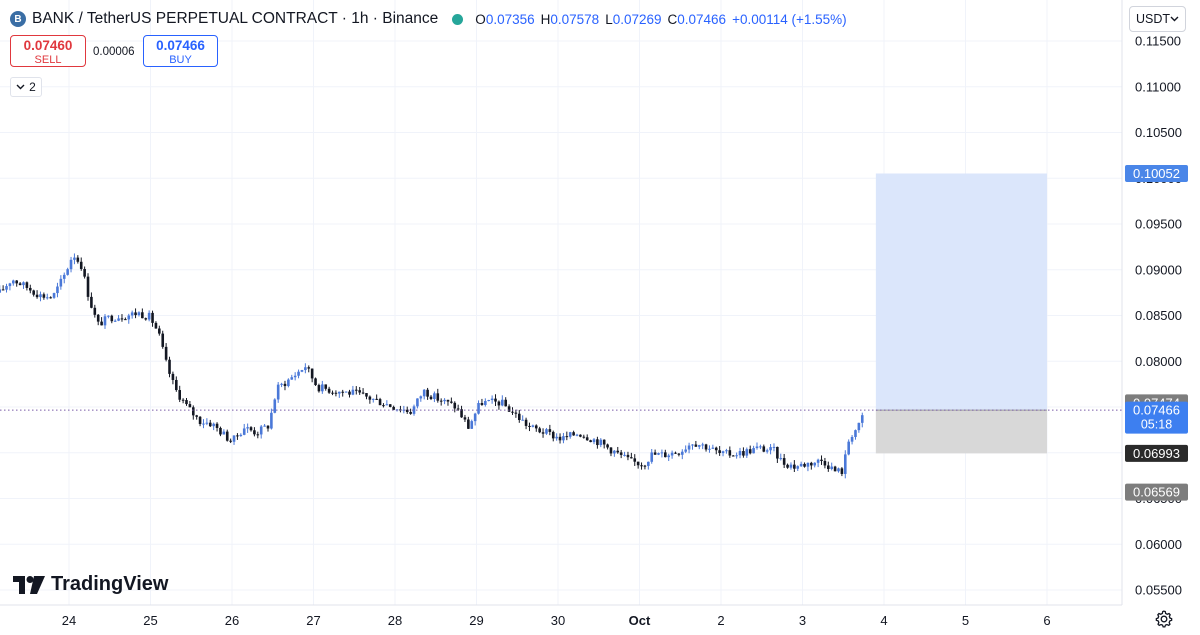 Image resolution: width=1200 pixels, height=635 pixels. What do you see at coordinates (395, 620) in the screenshot?
I see `time-tick-label: 28` at bounding box center [395, 620].